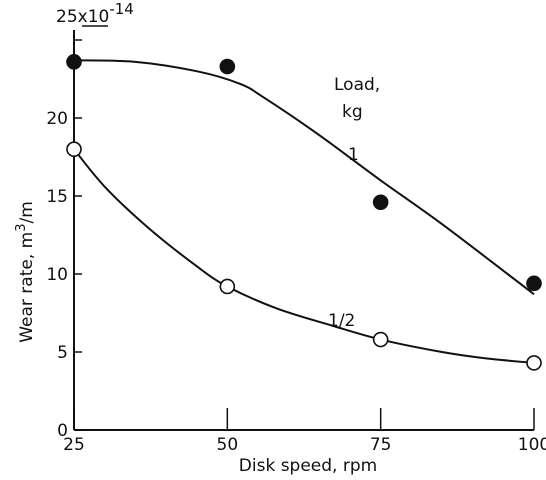 Image resolution: width=546 pixels, height=480 pixels. I want to click on x-tick-label: 25, so click(74, 445).